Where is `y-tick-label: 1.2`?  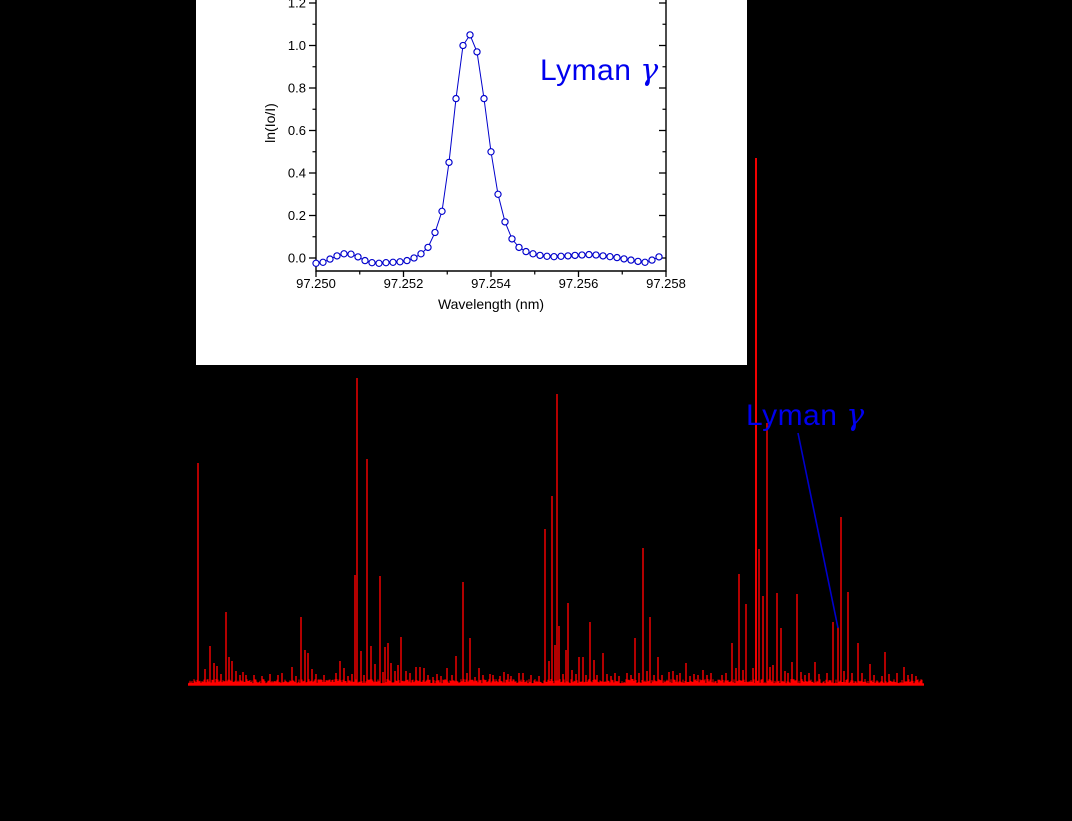 y-tick-label: 1.2 is located at coordinates (297, 5).